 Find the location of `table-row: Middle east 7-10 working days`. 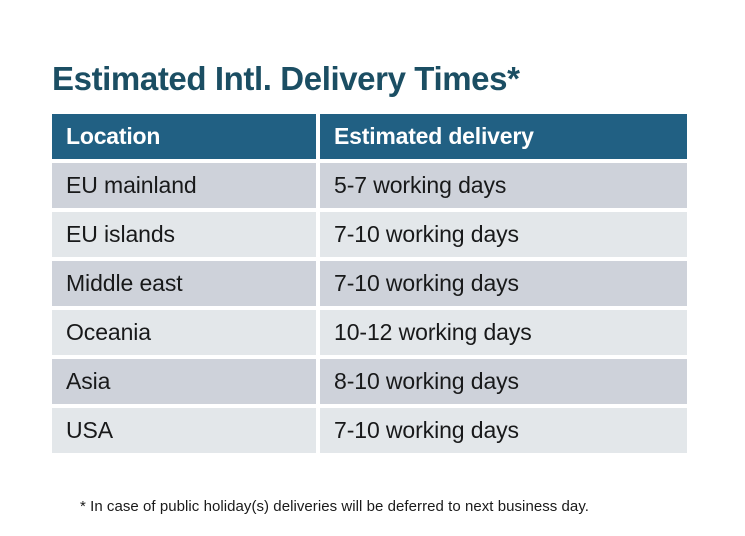

table-row: Middle east 7-10 working days is located at coordinates (369, 283).